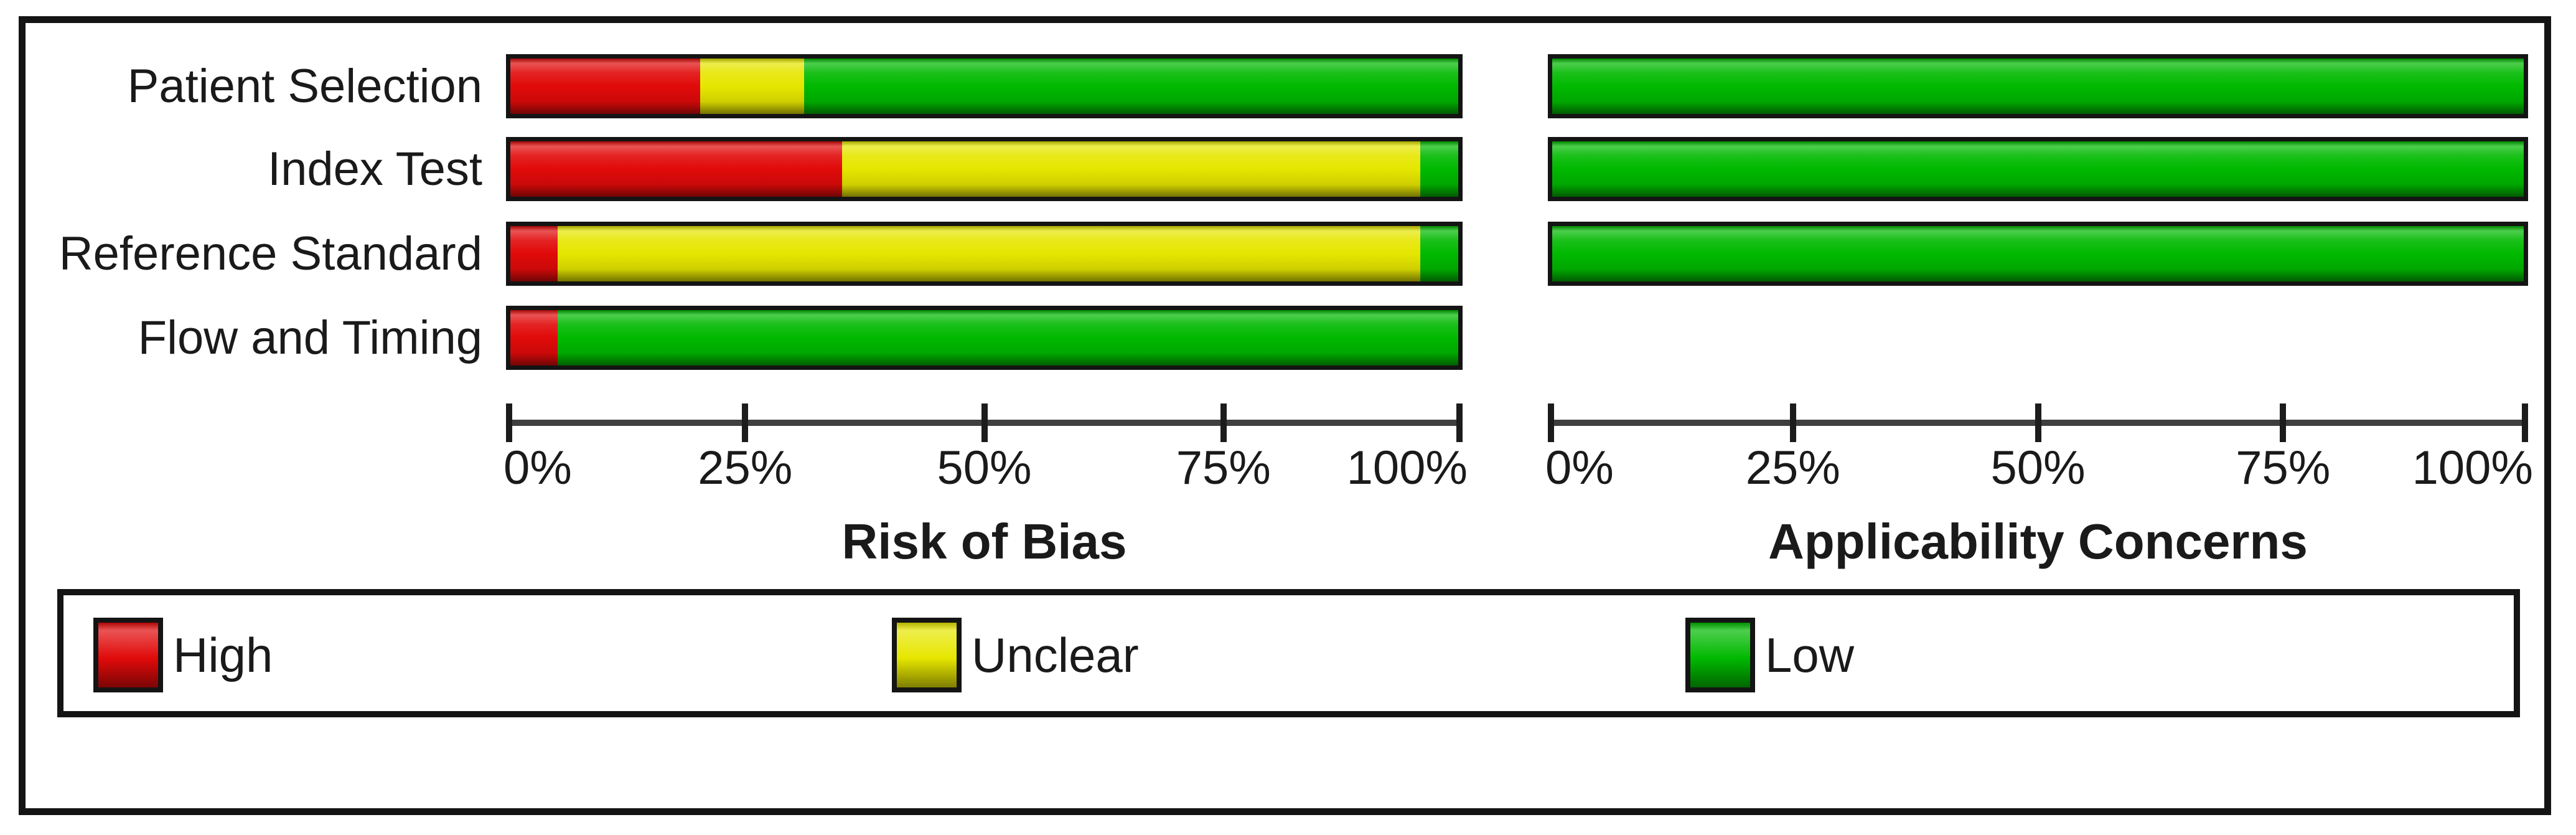  What do you see at coordinates (984, 216) in the screenshot?
I see `risk-of-bias-bar-panel` at bounding box center [984, 216].